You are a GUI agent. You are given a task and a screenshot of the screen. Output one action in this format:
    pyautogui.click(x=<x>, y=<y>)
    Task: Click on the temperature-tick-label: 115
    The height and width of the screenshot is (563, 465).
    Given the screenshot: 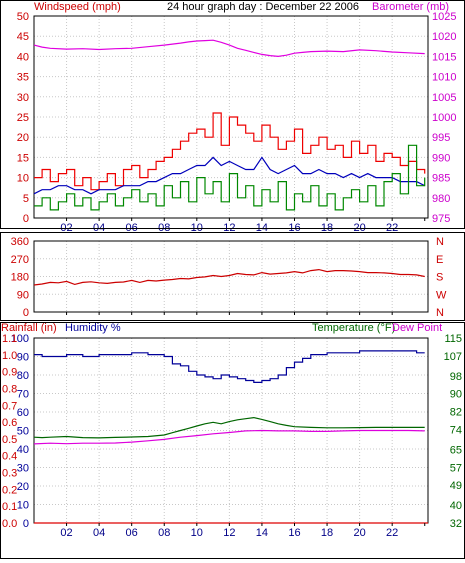 What is the action you would take?
    pyautogui.click(x=453, y=339)
    